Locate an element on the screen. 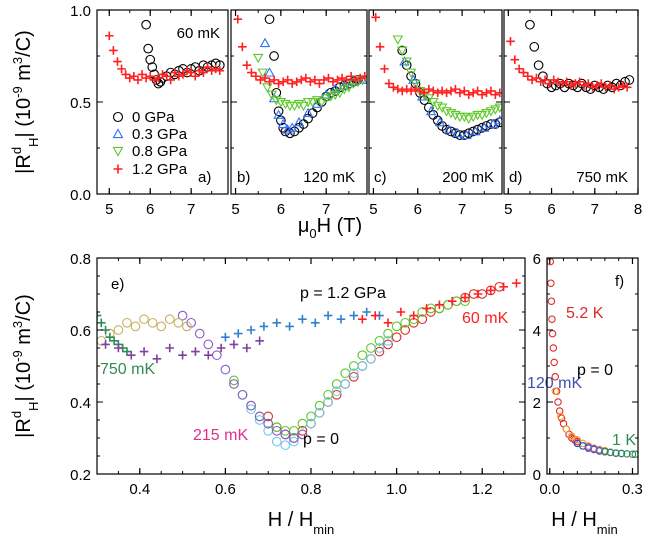 Image resolution: width=666 pixels, height=544 pixels. annotation: 1 K is located at coordinates (624, 440).